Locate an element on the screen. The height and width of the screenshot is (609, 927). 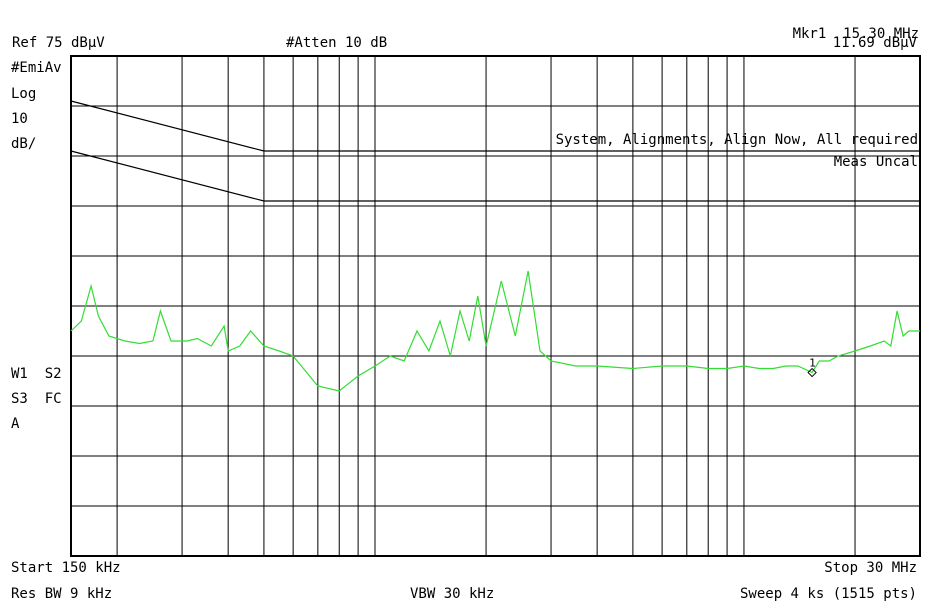
stop-frequency: Stop 30 MHz is located at coordinates (870, 568).